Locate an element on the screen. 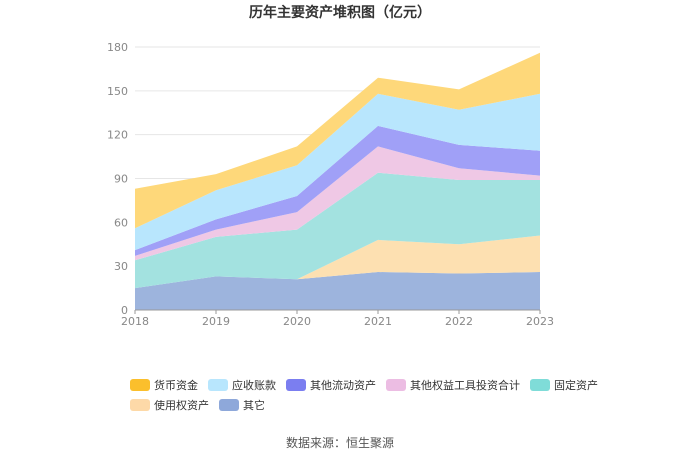  y-tick-label: 0 is located at coordinates (124, 310).